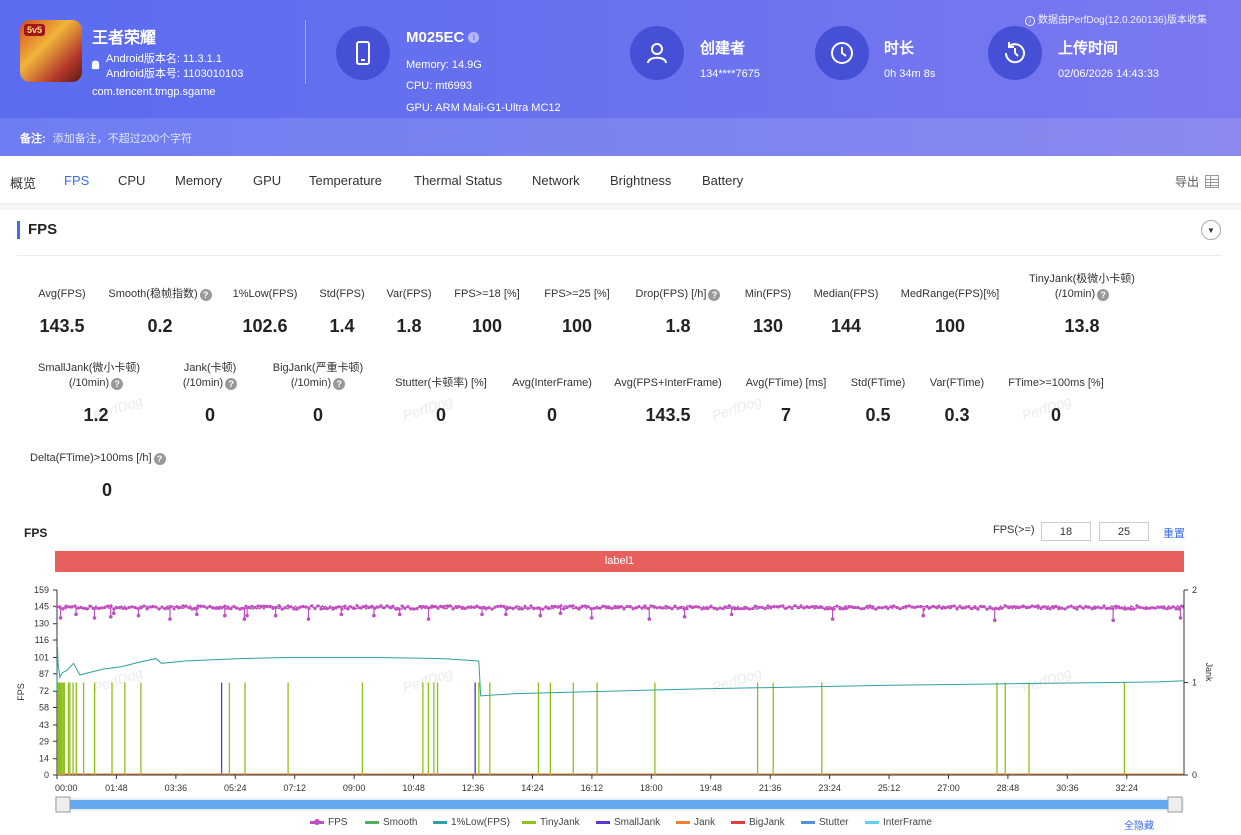 This screenshot has height=835, width=1241. Describe the element at coordinates (1209, 672) in the screenshot. I see `y2-axis-label: Jank` at that location.